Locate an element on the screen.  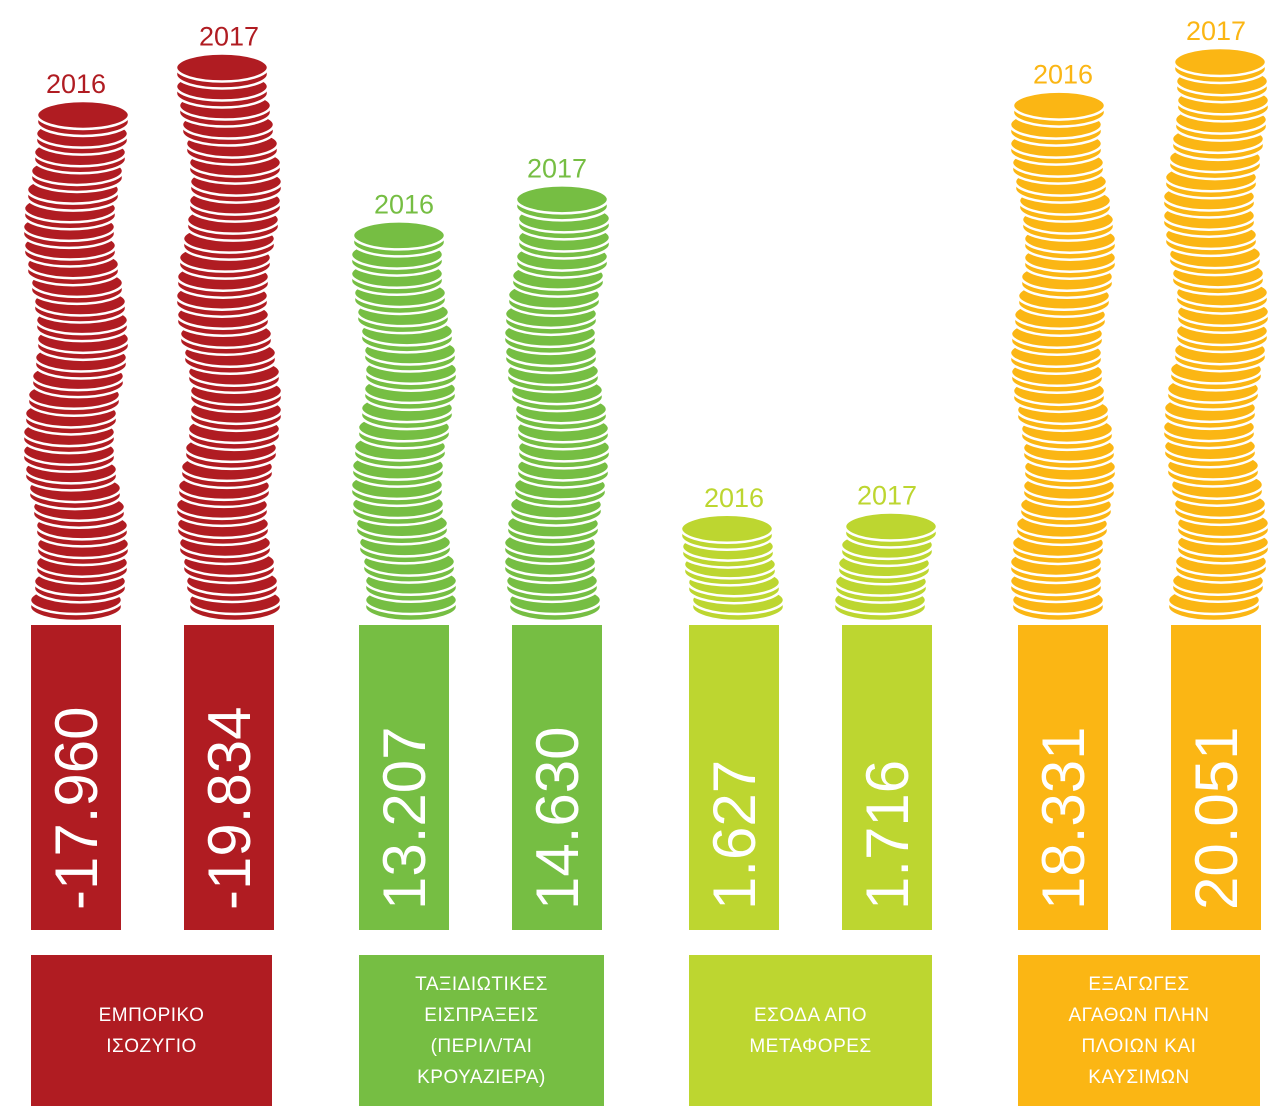
coin-stack-g3-2016 is located at coordinates (1063, 356).